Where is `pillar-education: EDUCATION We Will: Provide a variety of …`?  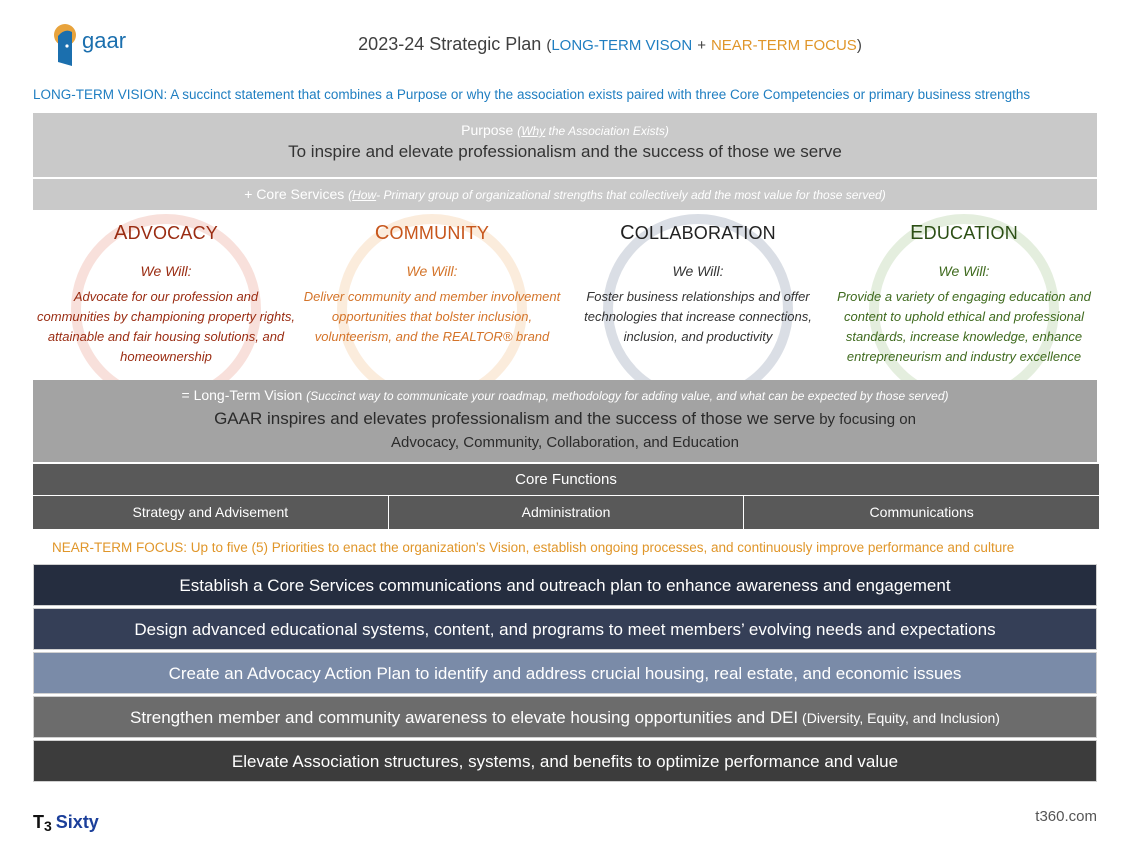 pillar-education: EDUCATION We Will: Provide a variety of … is located at coordinates (964, 307).